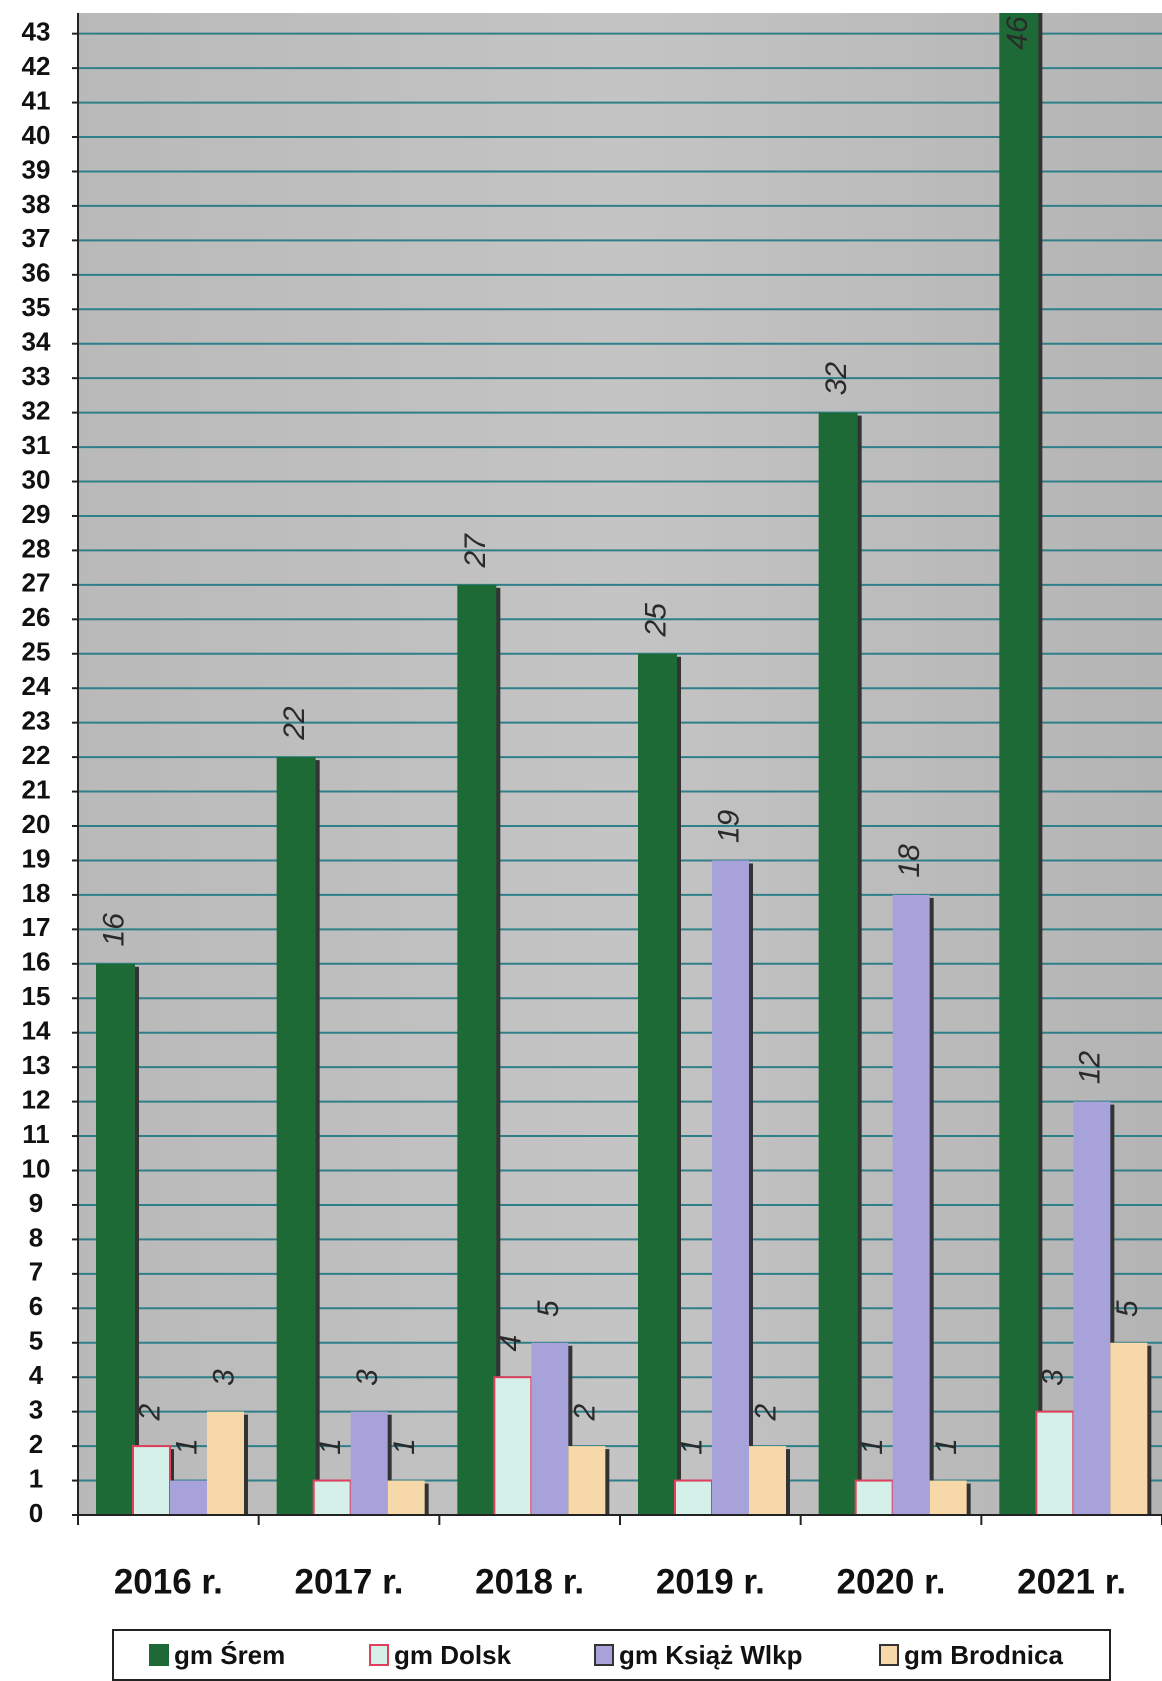 The height and width of the screenshot is (1681, 1162). I want to click on y-tick-label: 18, so click(36, 893).